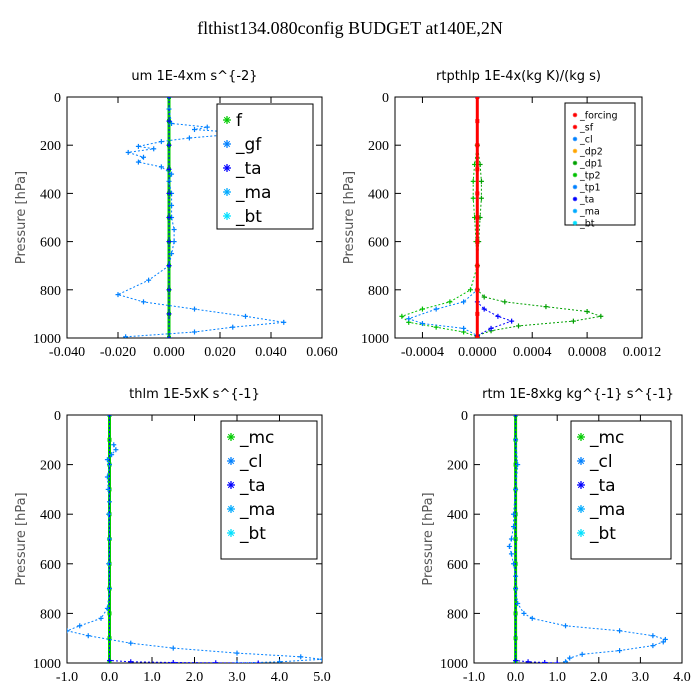 The image size is (700, 700). Describe the element at coordinates (248, 217) in the screenshot. I see `legend-label: _bt` at that location.